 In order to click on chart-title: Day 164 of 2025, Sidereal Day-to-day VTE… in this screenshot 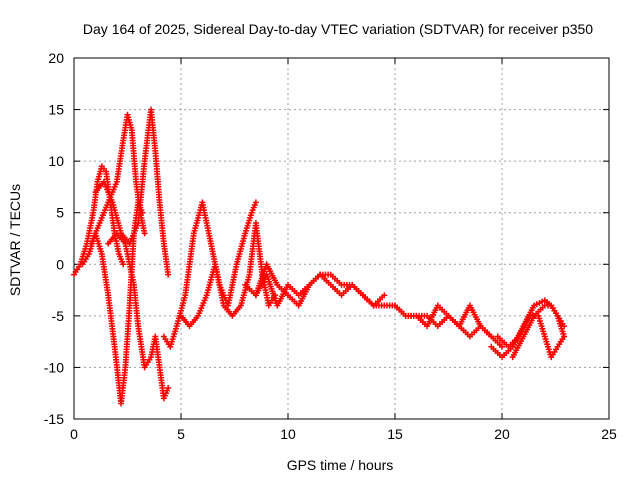, I will do `click(338, 29)`.